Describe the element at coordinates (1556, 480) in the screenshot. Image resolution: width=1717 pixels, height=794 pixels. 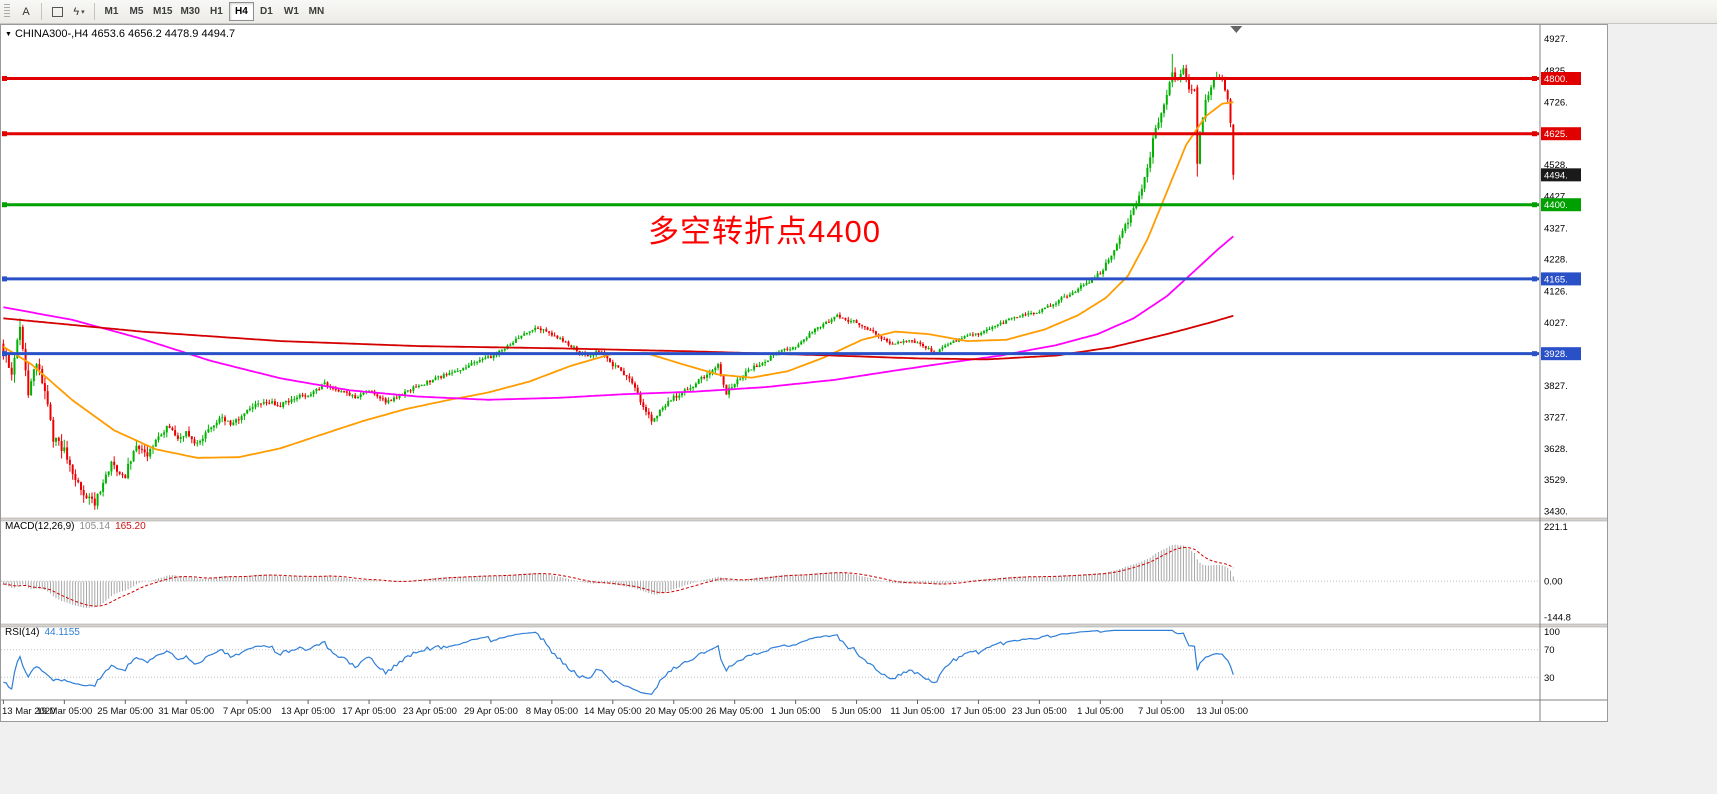
I see `svg-text: 3529.` at that location.